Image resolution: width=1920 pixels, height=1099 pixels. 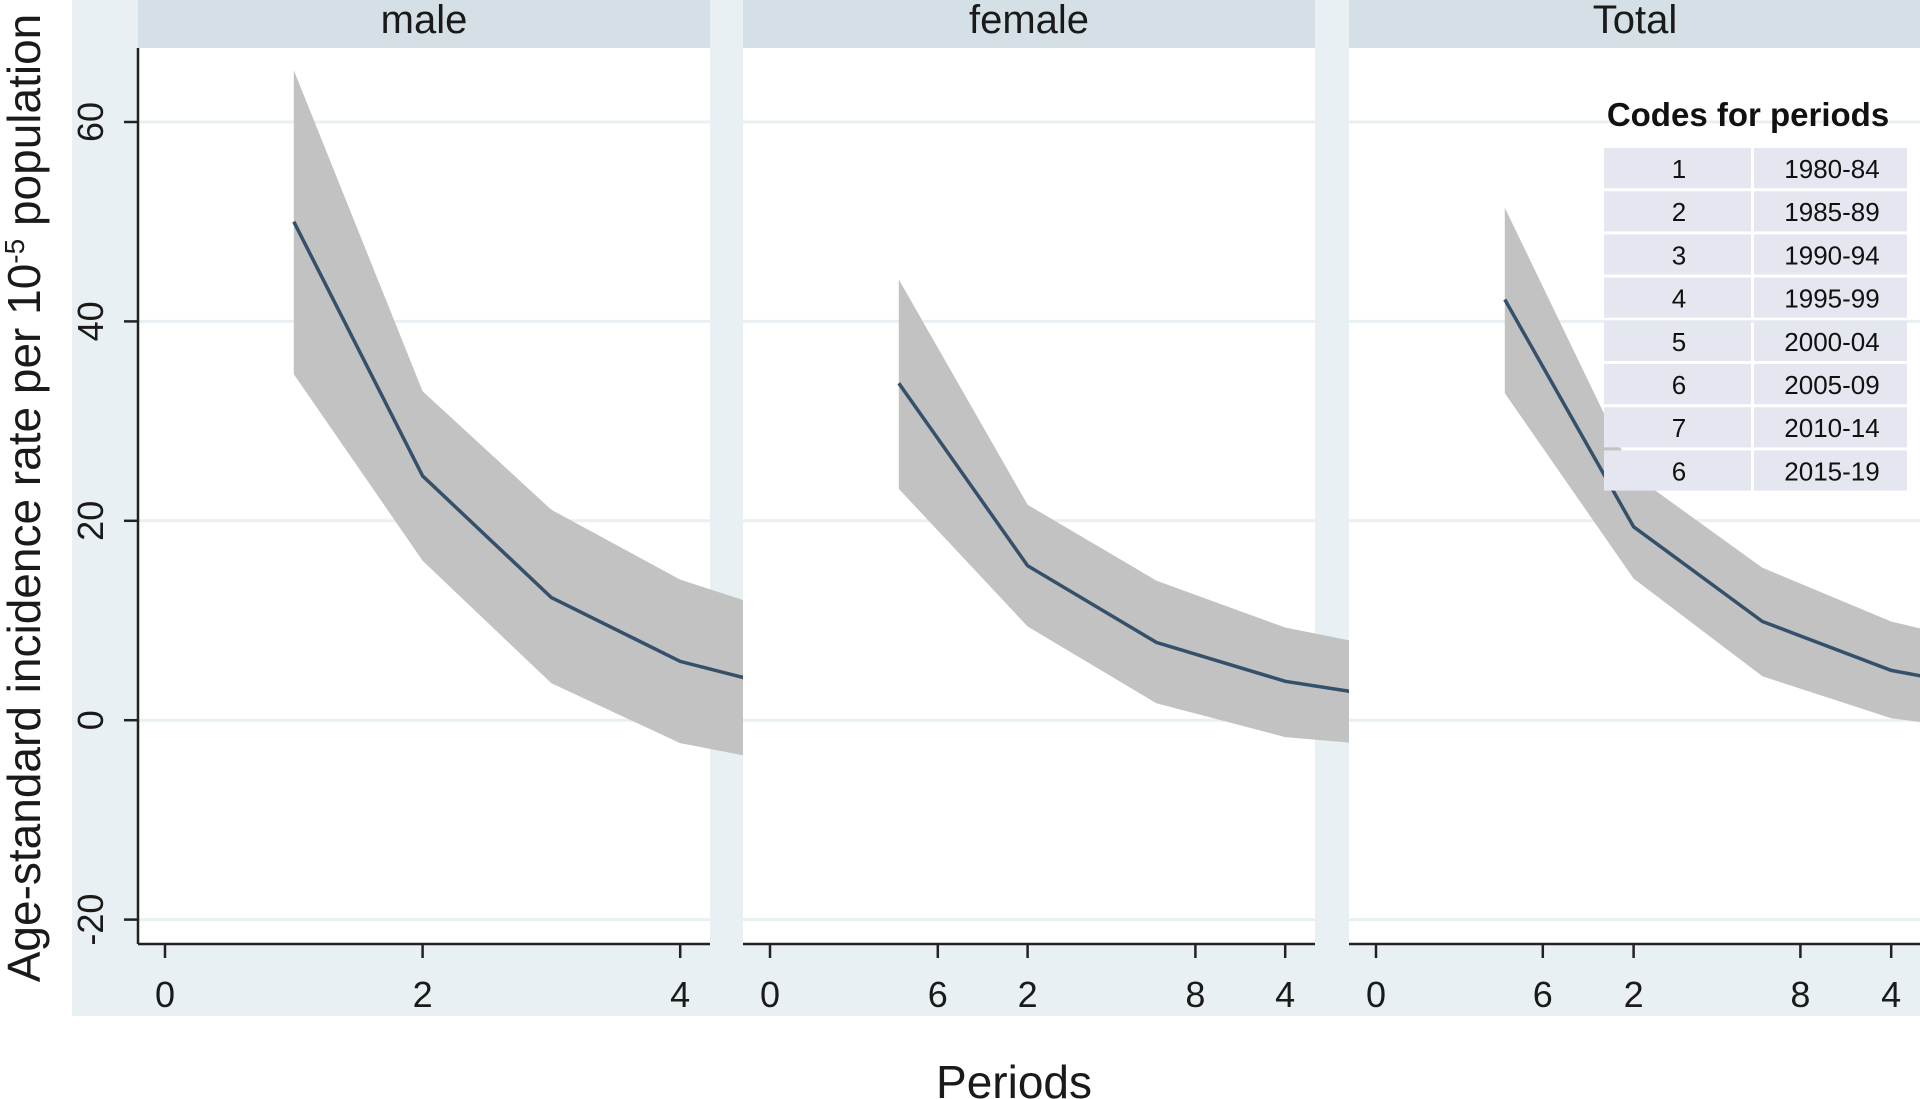 I want to click on codes-table-code: 2, so click(x=1679, y=212).